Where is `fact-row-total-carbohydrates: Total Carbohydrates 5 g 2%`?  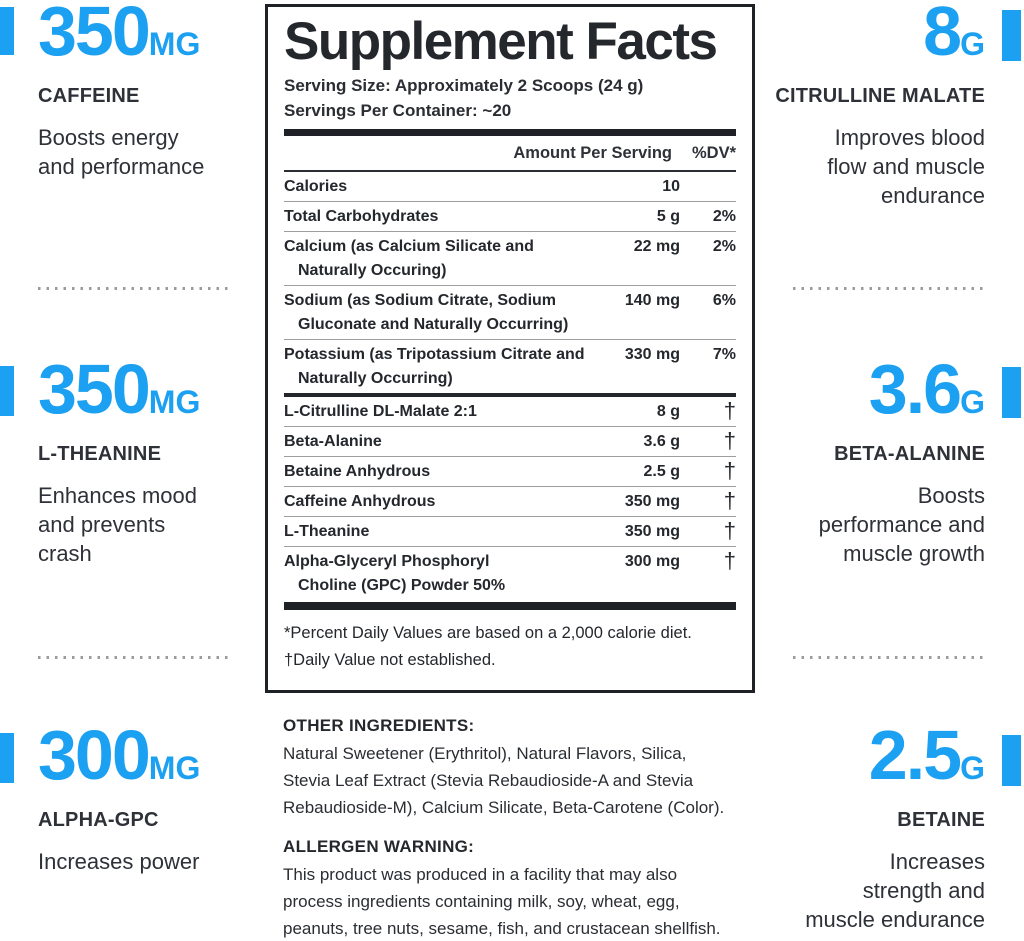
fact-row-total-carbohydrates: Total Carbohydrates 5 g 2% is located at coordinates (510, 216).